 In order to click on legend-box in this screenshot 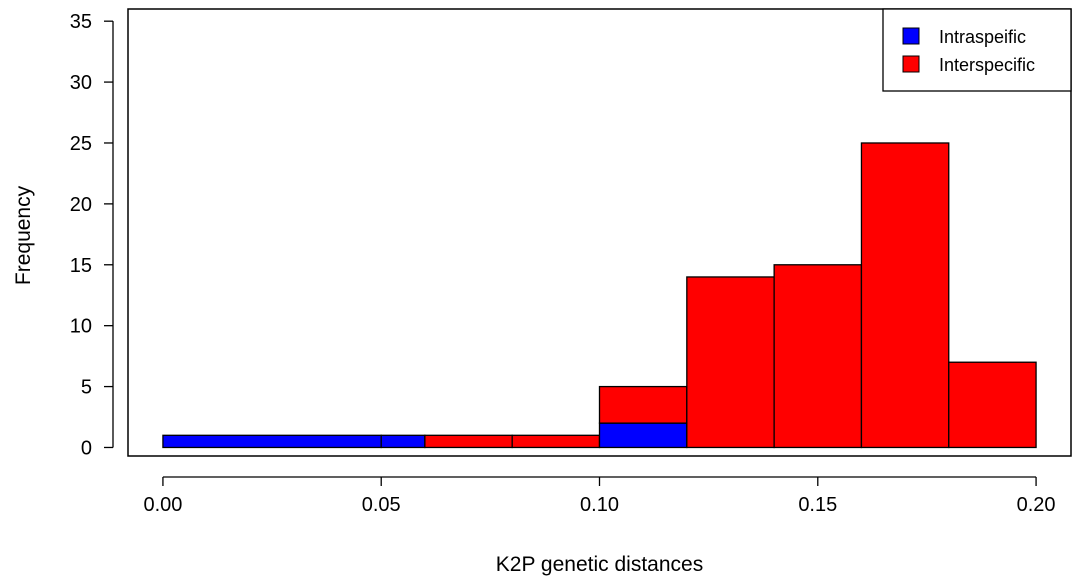, I will do `click(977, 50)`.